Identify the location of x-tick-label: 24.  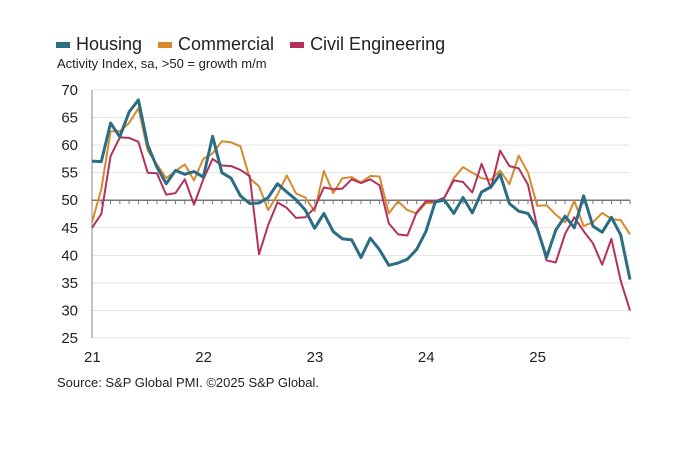
(426, 357).